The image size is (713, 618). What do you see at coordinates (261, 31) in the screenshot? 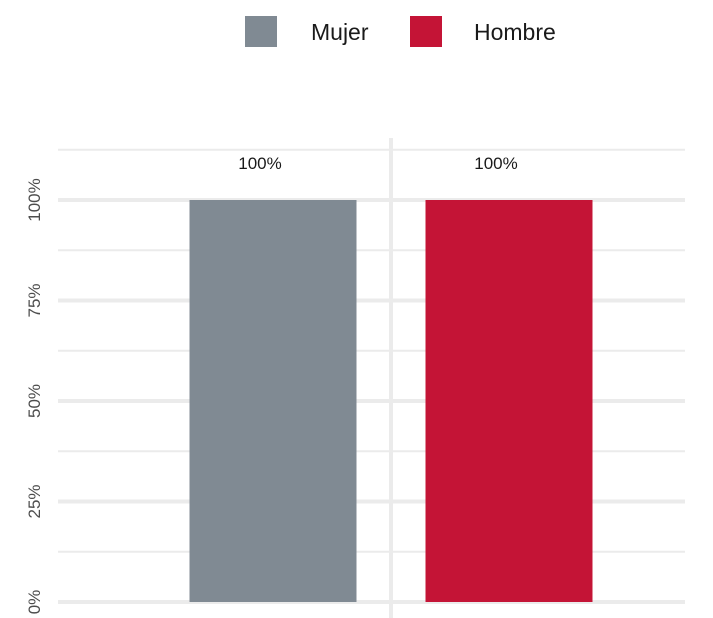
I see `legend-swatch-mujer` at bounding box center [261, 31].